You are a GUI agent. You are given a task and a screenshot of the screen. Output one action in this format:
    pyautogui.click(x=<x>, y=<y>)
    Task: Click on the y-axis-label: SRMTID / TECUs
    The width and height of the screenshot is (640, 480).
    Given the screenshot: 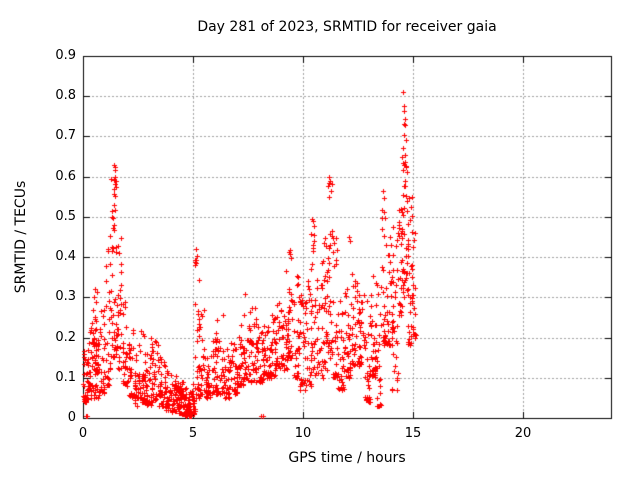 What is the action you would take?
    pyautogui.click(x=21, y=237)
    